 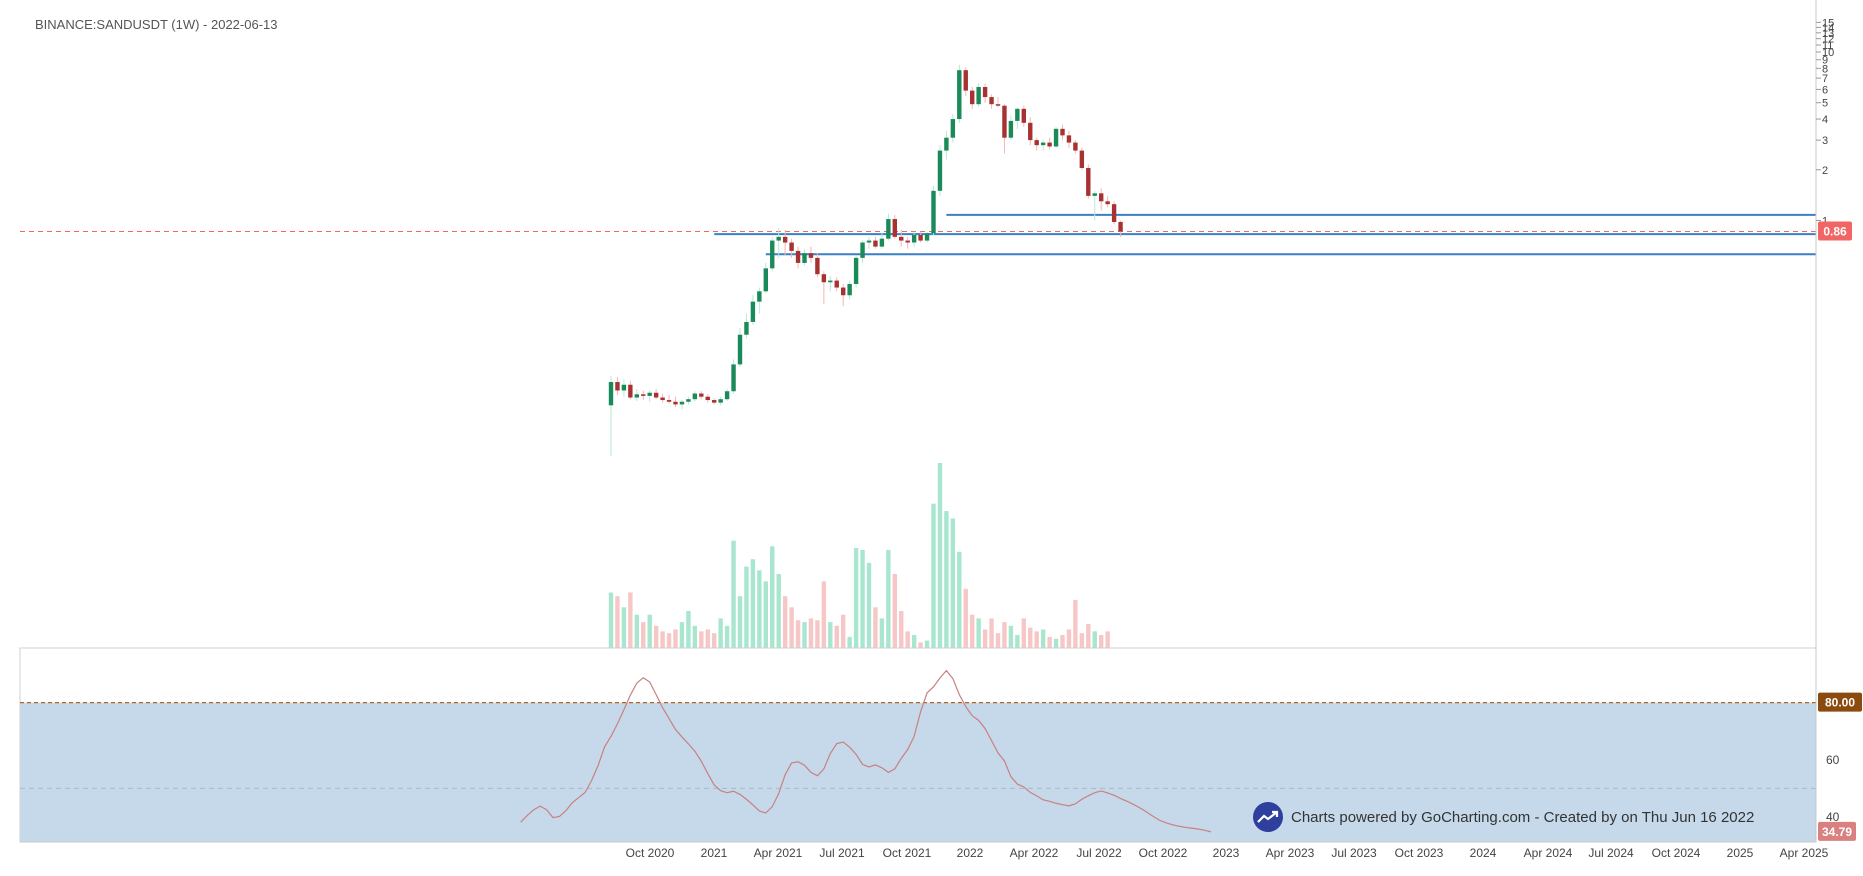 I want to click on price-tick-label: 6, so click(x=1825, y=90).